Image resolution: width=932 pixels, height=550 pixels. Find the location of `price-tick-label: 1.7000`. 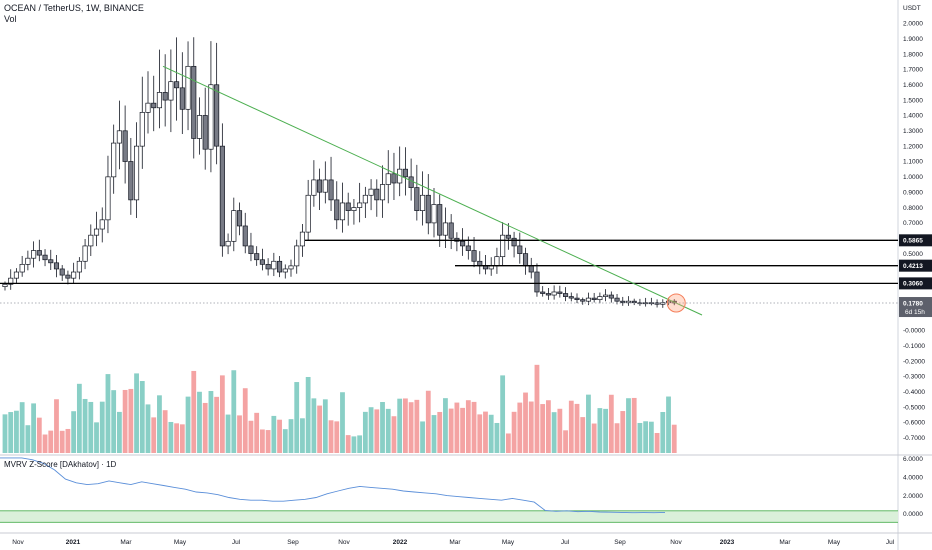

price-tick-label: 1.7000 is located at coordinates (913, 70).